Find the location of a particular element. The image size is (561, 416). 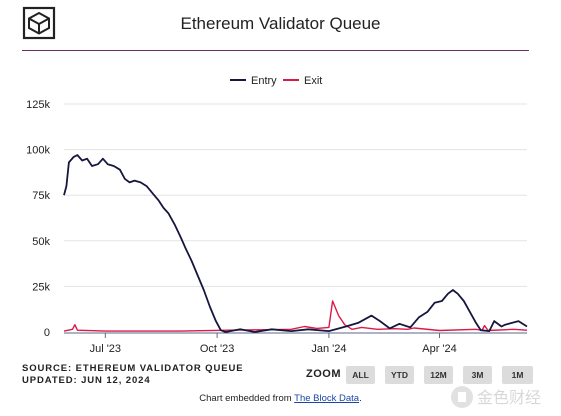

the-block-data-link: The Block Data is located at coordinates (327, 398).